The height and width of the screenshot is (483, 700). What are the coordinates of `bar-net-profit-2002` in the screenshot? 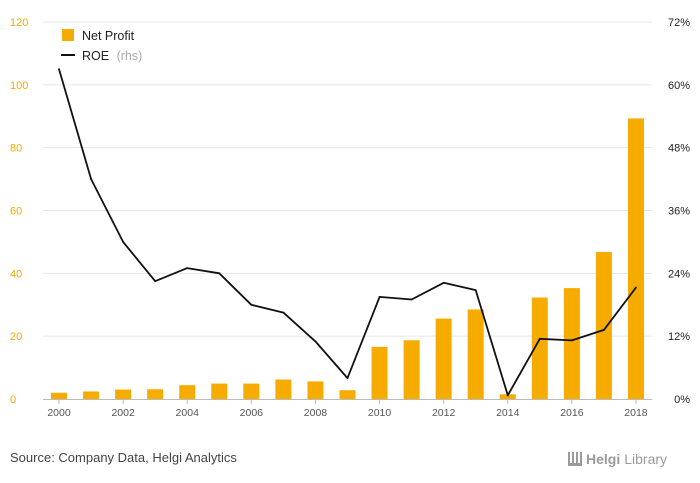 It's located at (123, 394).